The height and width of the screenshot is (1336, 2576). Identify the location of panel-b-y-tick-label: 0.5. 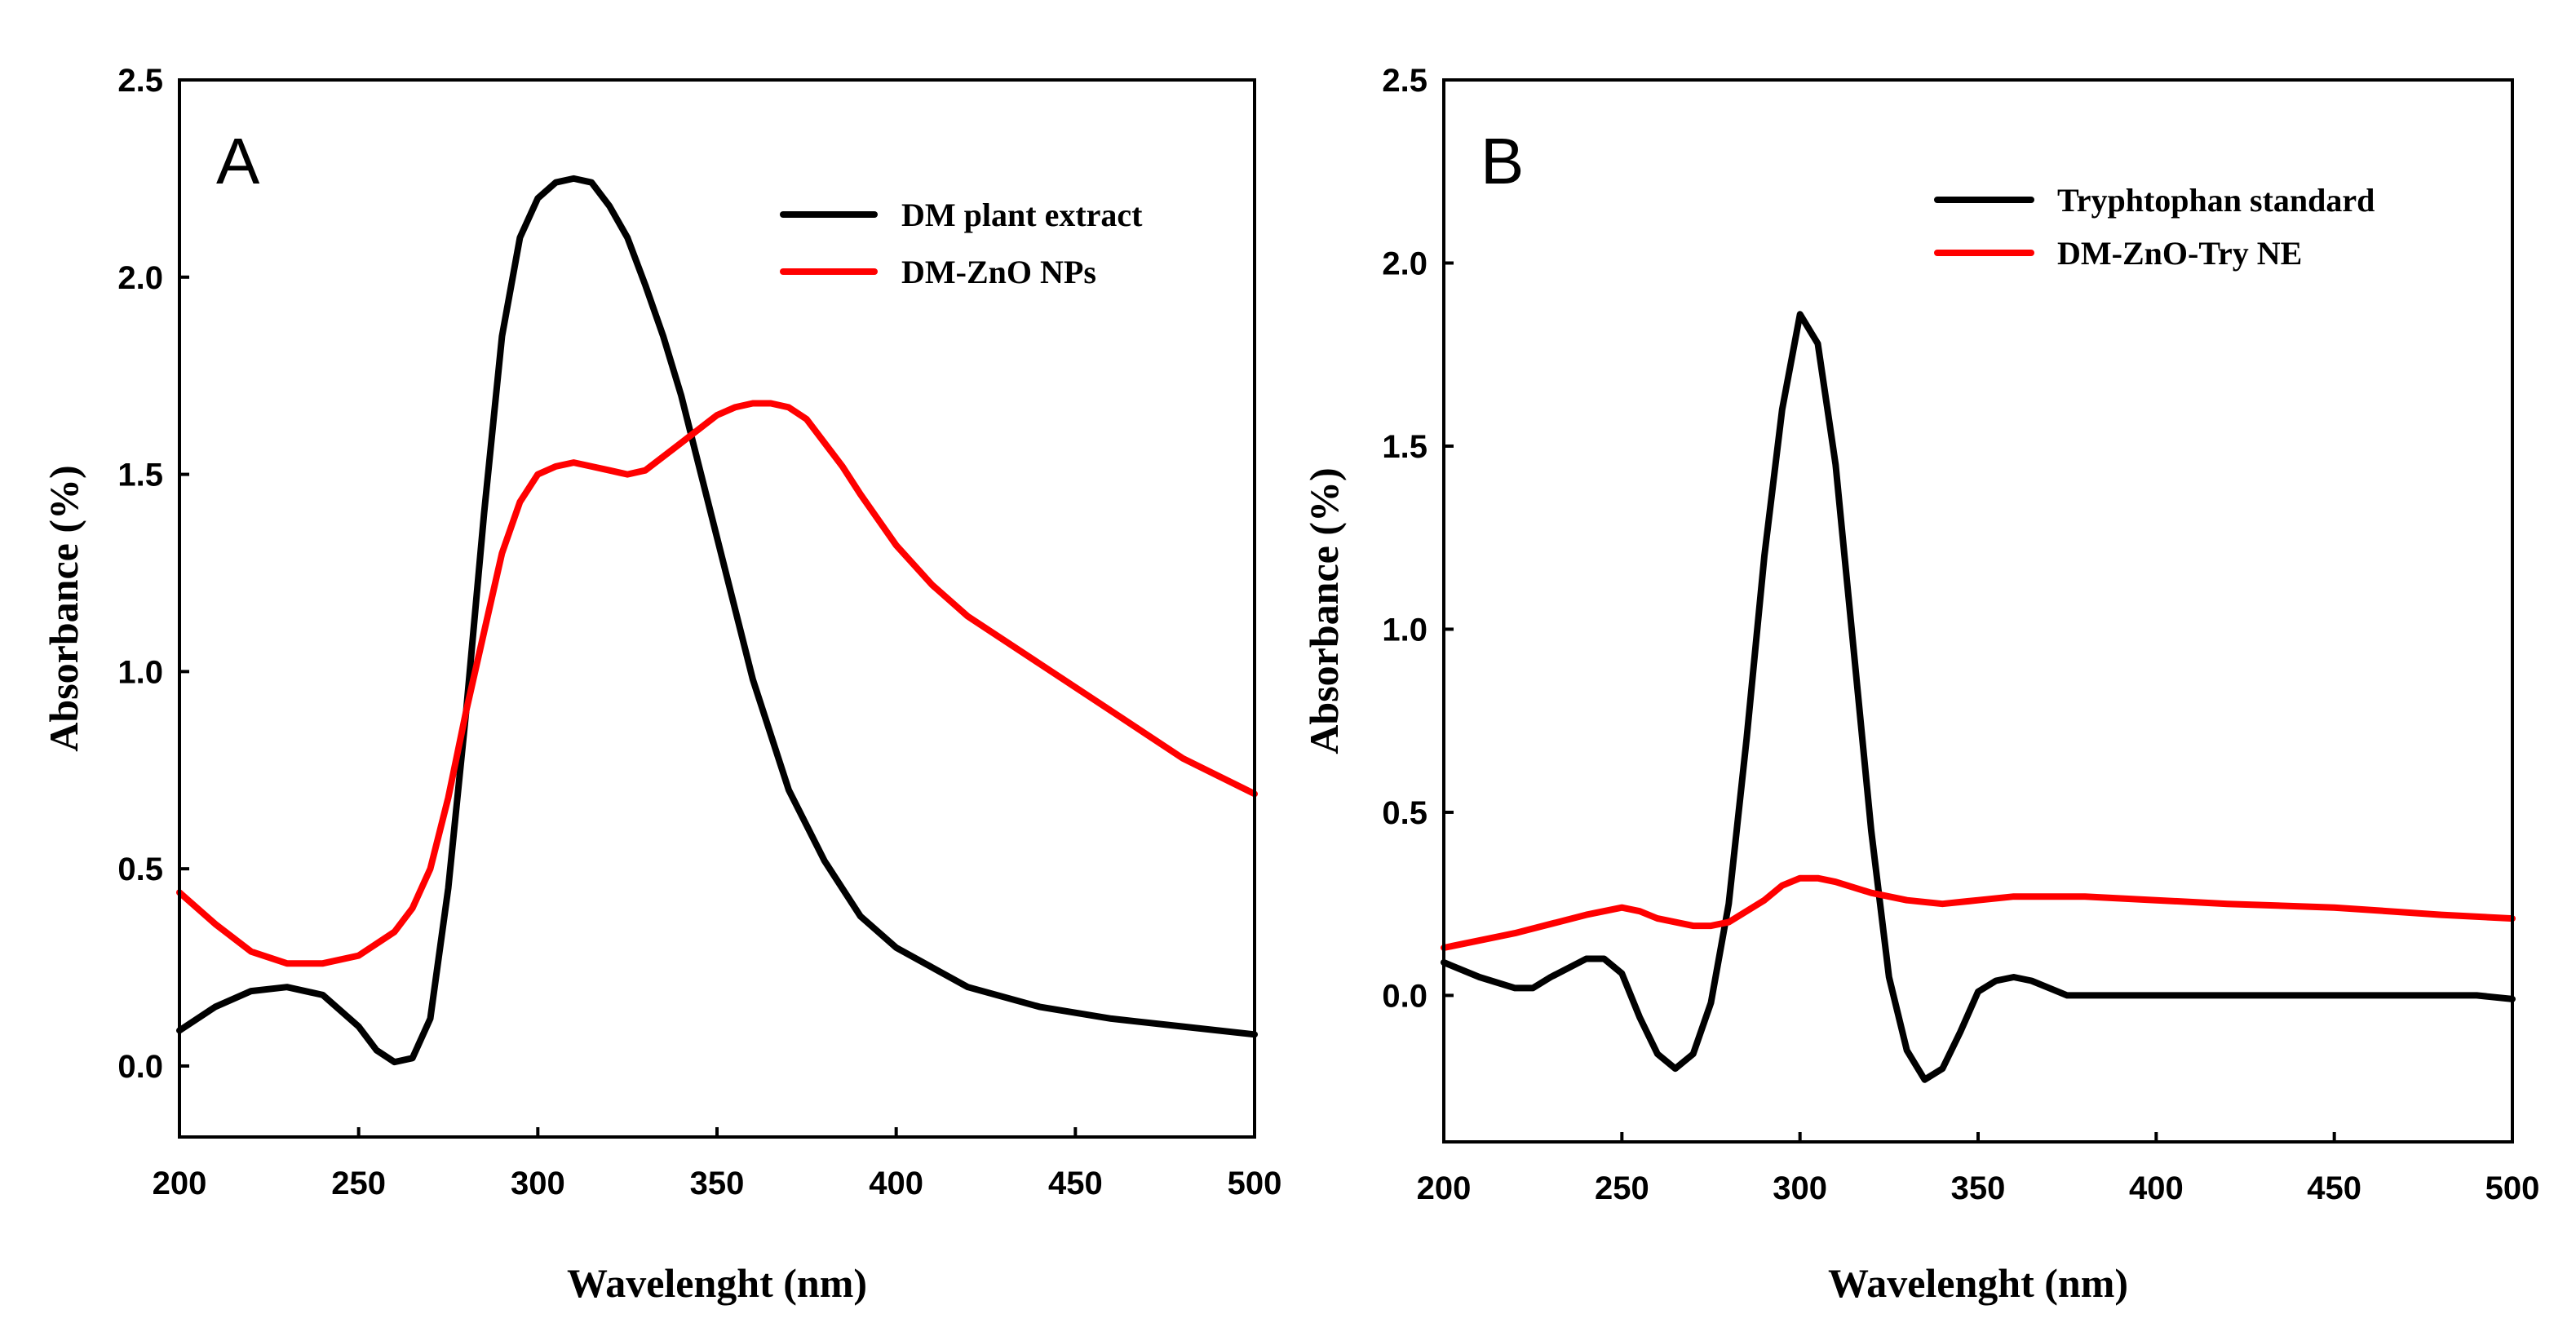
(1404, 813).